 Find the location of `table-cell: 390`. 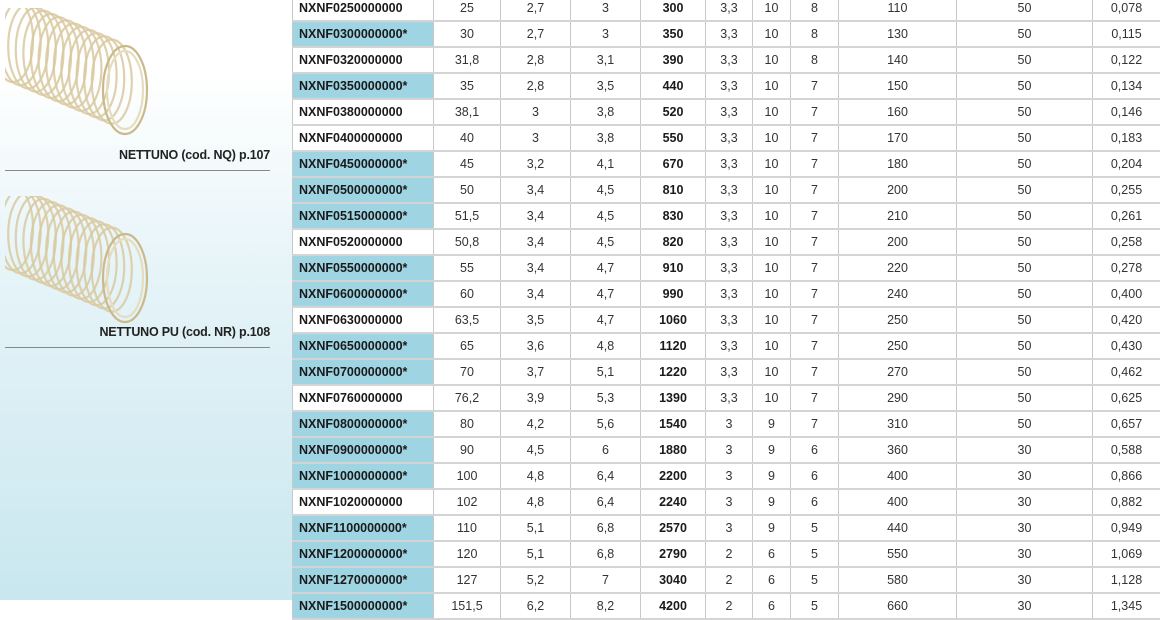

table-cell: 390 is located at coordinates (673, 60).